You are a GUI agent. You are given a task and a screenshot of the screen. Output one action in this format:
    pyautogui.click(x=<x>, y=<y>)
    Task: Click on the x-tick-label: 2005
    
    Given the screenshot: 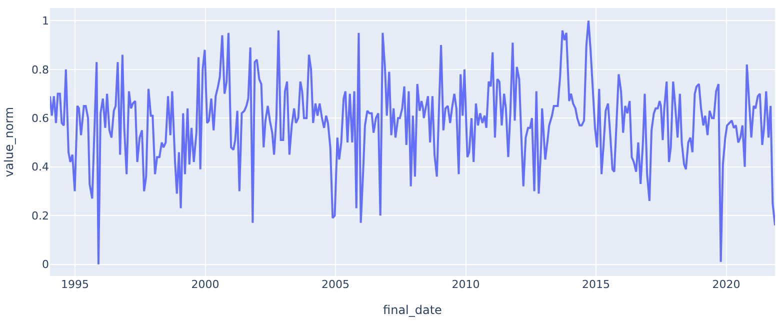 What is the action you would take?
    pyautogui.click(x=336, y=284)
    